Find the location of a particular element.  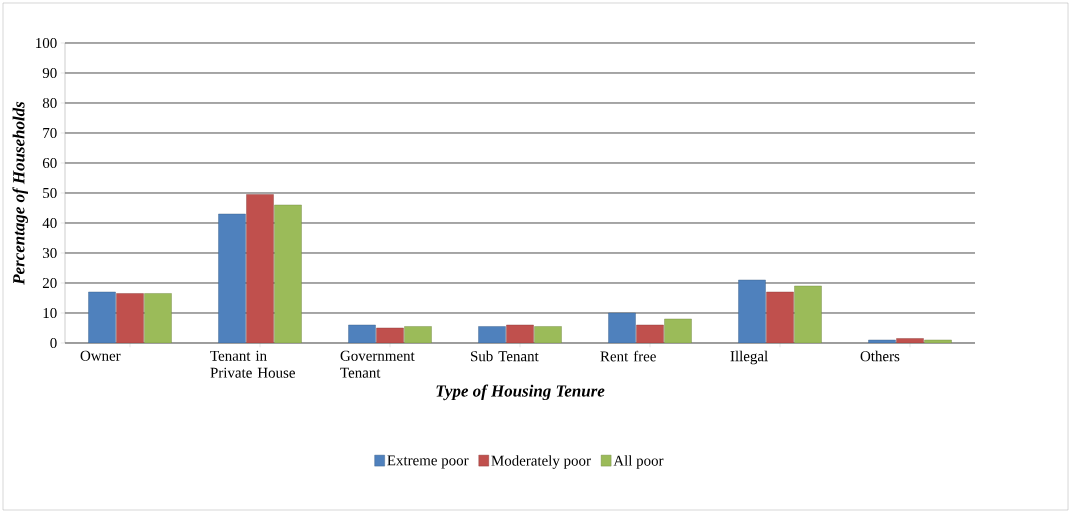

x-tick-label: Sub Tenant is located at coordinates (505, 356).